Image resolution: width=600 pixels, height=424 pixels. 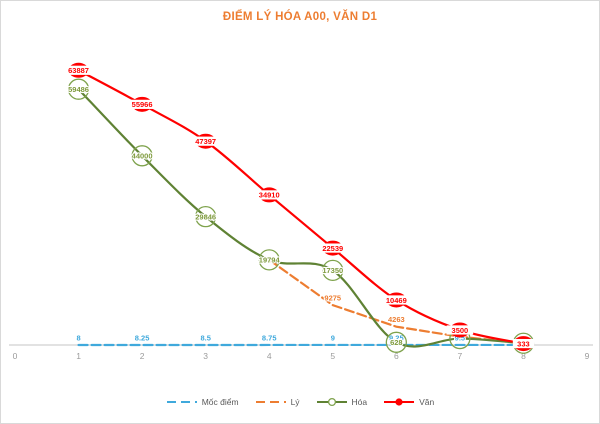 I want to click on legend-item-lý: Lý, so click(x=277, y=402).